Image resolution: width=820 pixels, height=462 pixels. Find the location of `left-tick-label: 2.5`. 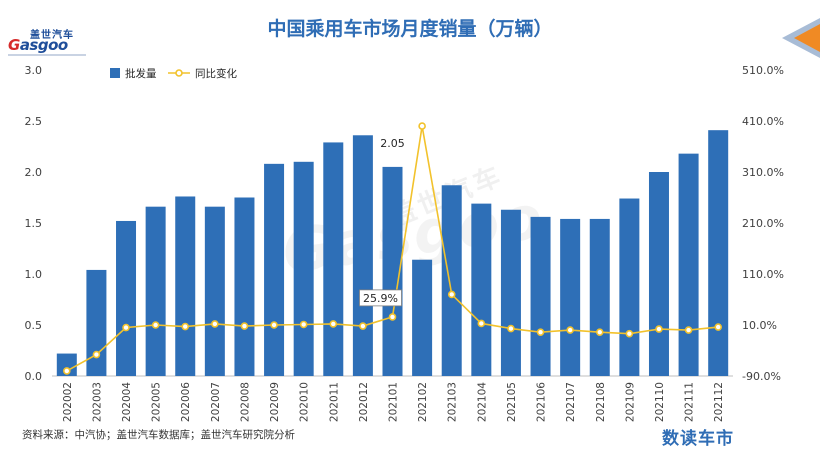

left-tick-label: 2.5 is located at coordinates (34, 121).